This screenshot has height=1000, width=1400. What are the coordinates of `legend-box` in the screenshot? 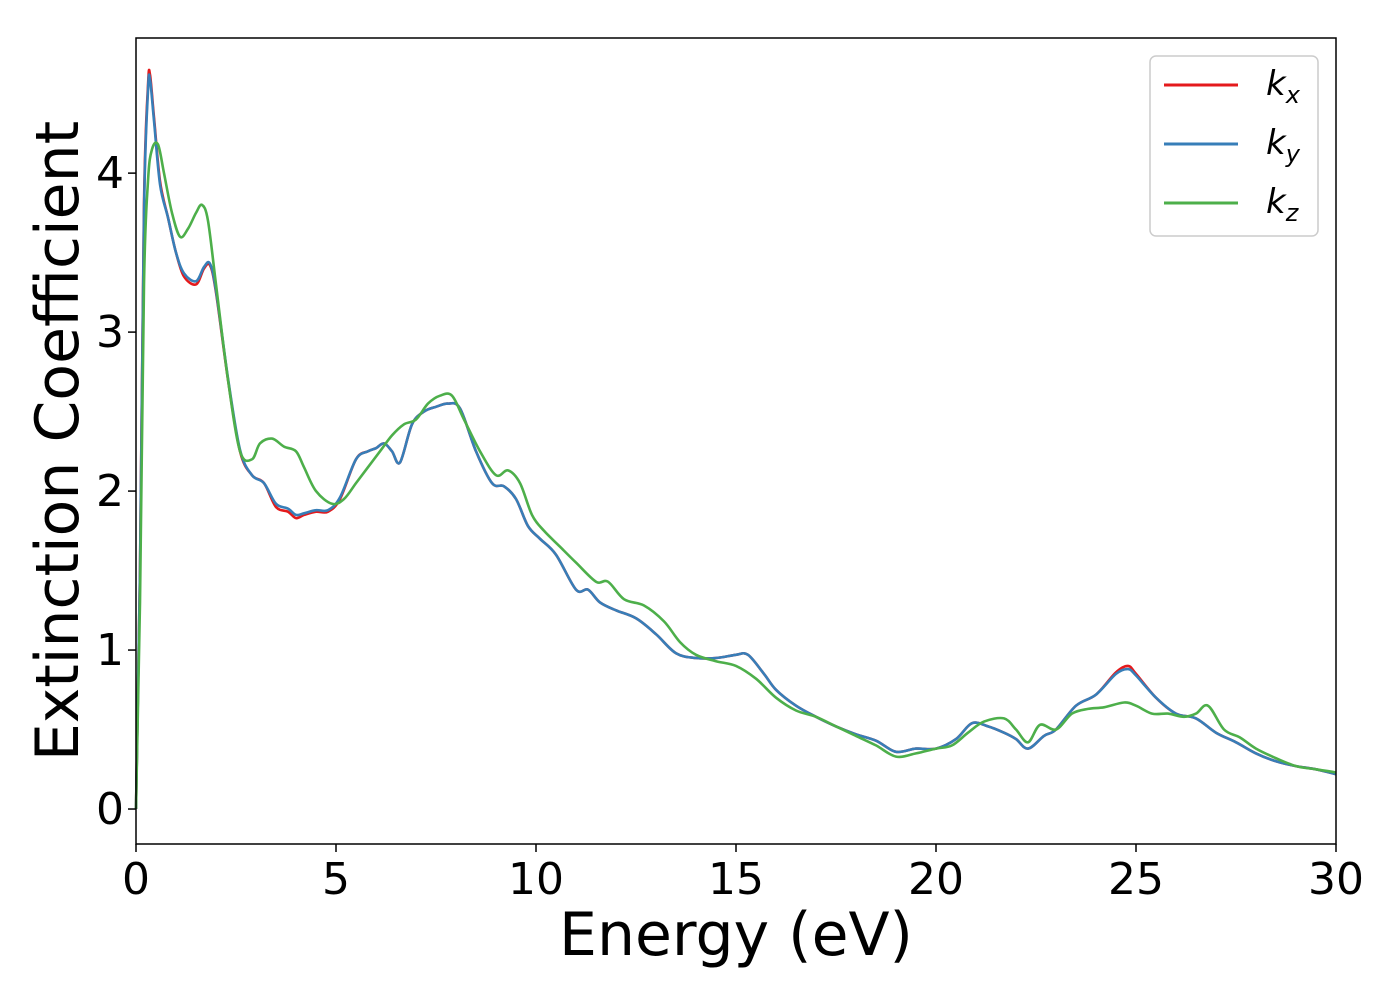 It's located at (1234, 146).